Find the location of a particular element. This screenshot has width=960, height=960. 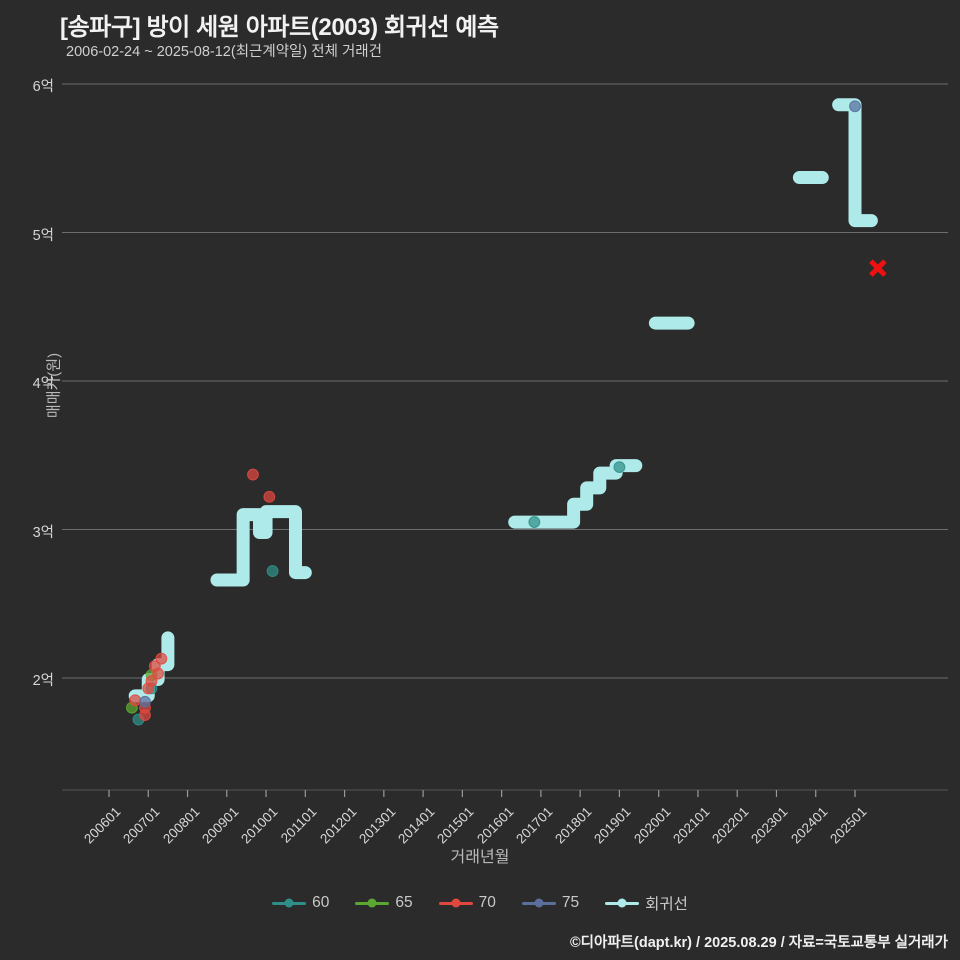

legend-item-75: 75 is located at coordinates (550, 903).